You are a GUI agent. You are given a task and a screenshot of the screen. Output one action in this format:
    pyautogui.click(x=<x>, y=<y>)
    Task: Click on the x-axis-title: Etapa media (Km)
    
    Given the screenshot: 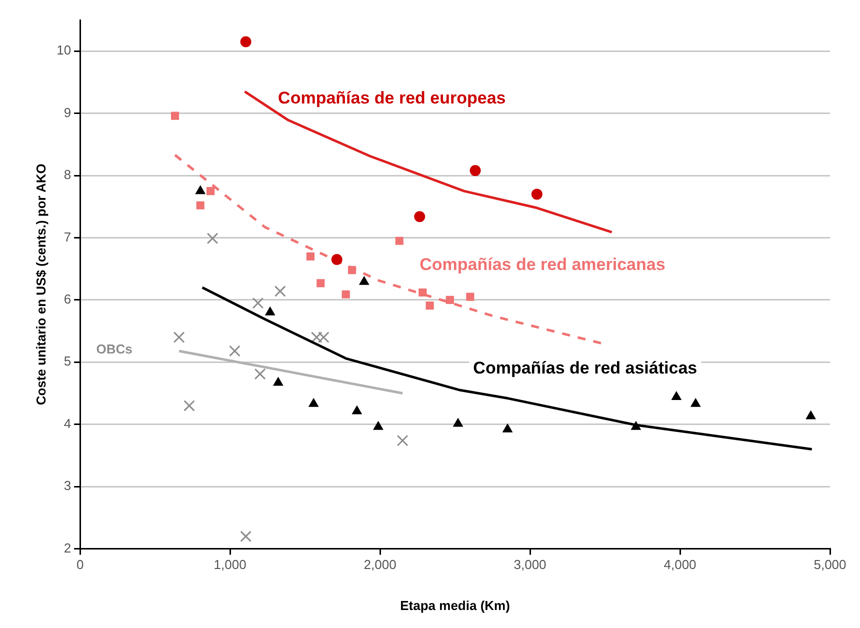 What is the action you would take?
    pyautogui.click(x=455, y=605)
    